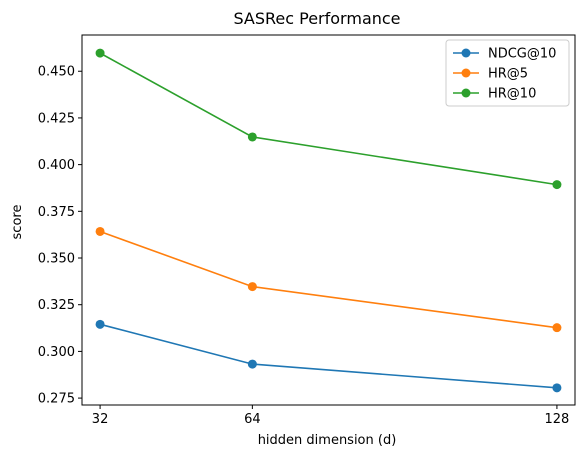 Image resolution: width=584 pixels, height=455 pixels. What do you see at coordinates (522, 54) in the screenshot?
I see `legend-label: NDCG@10` at bounding box center [522, 54].